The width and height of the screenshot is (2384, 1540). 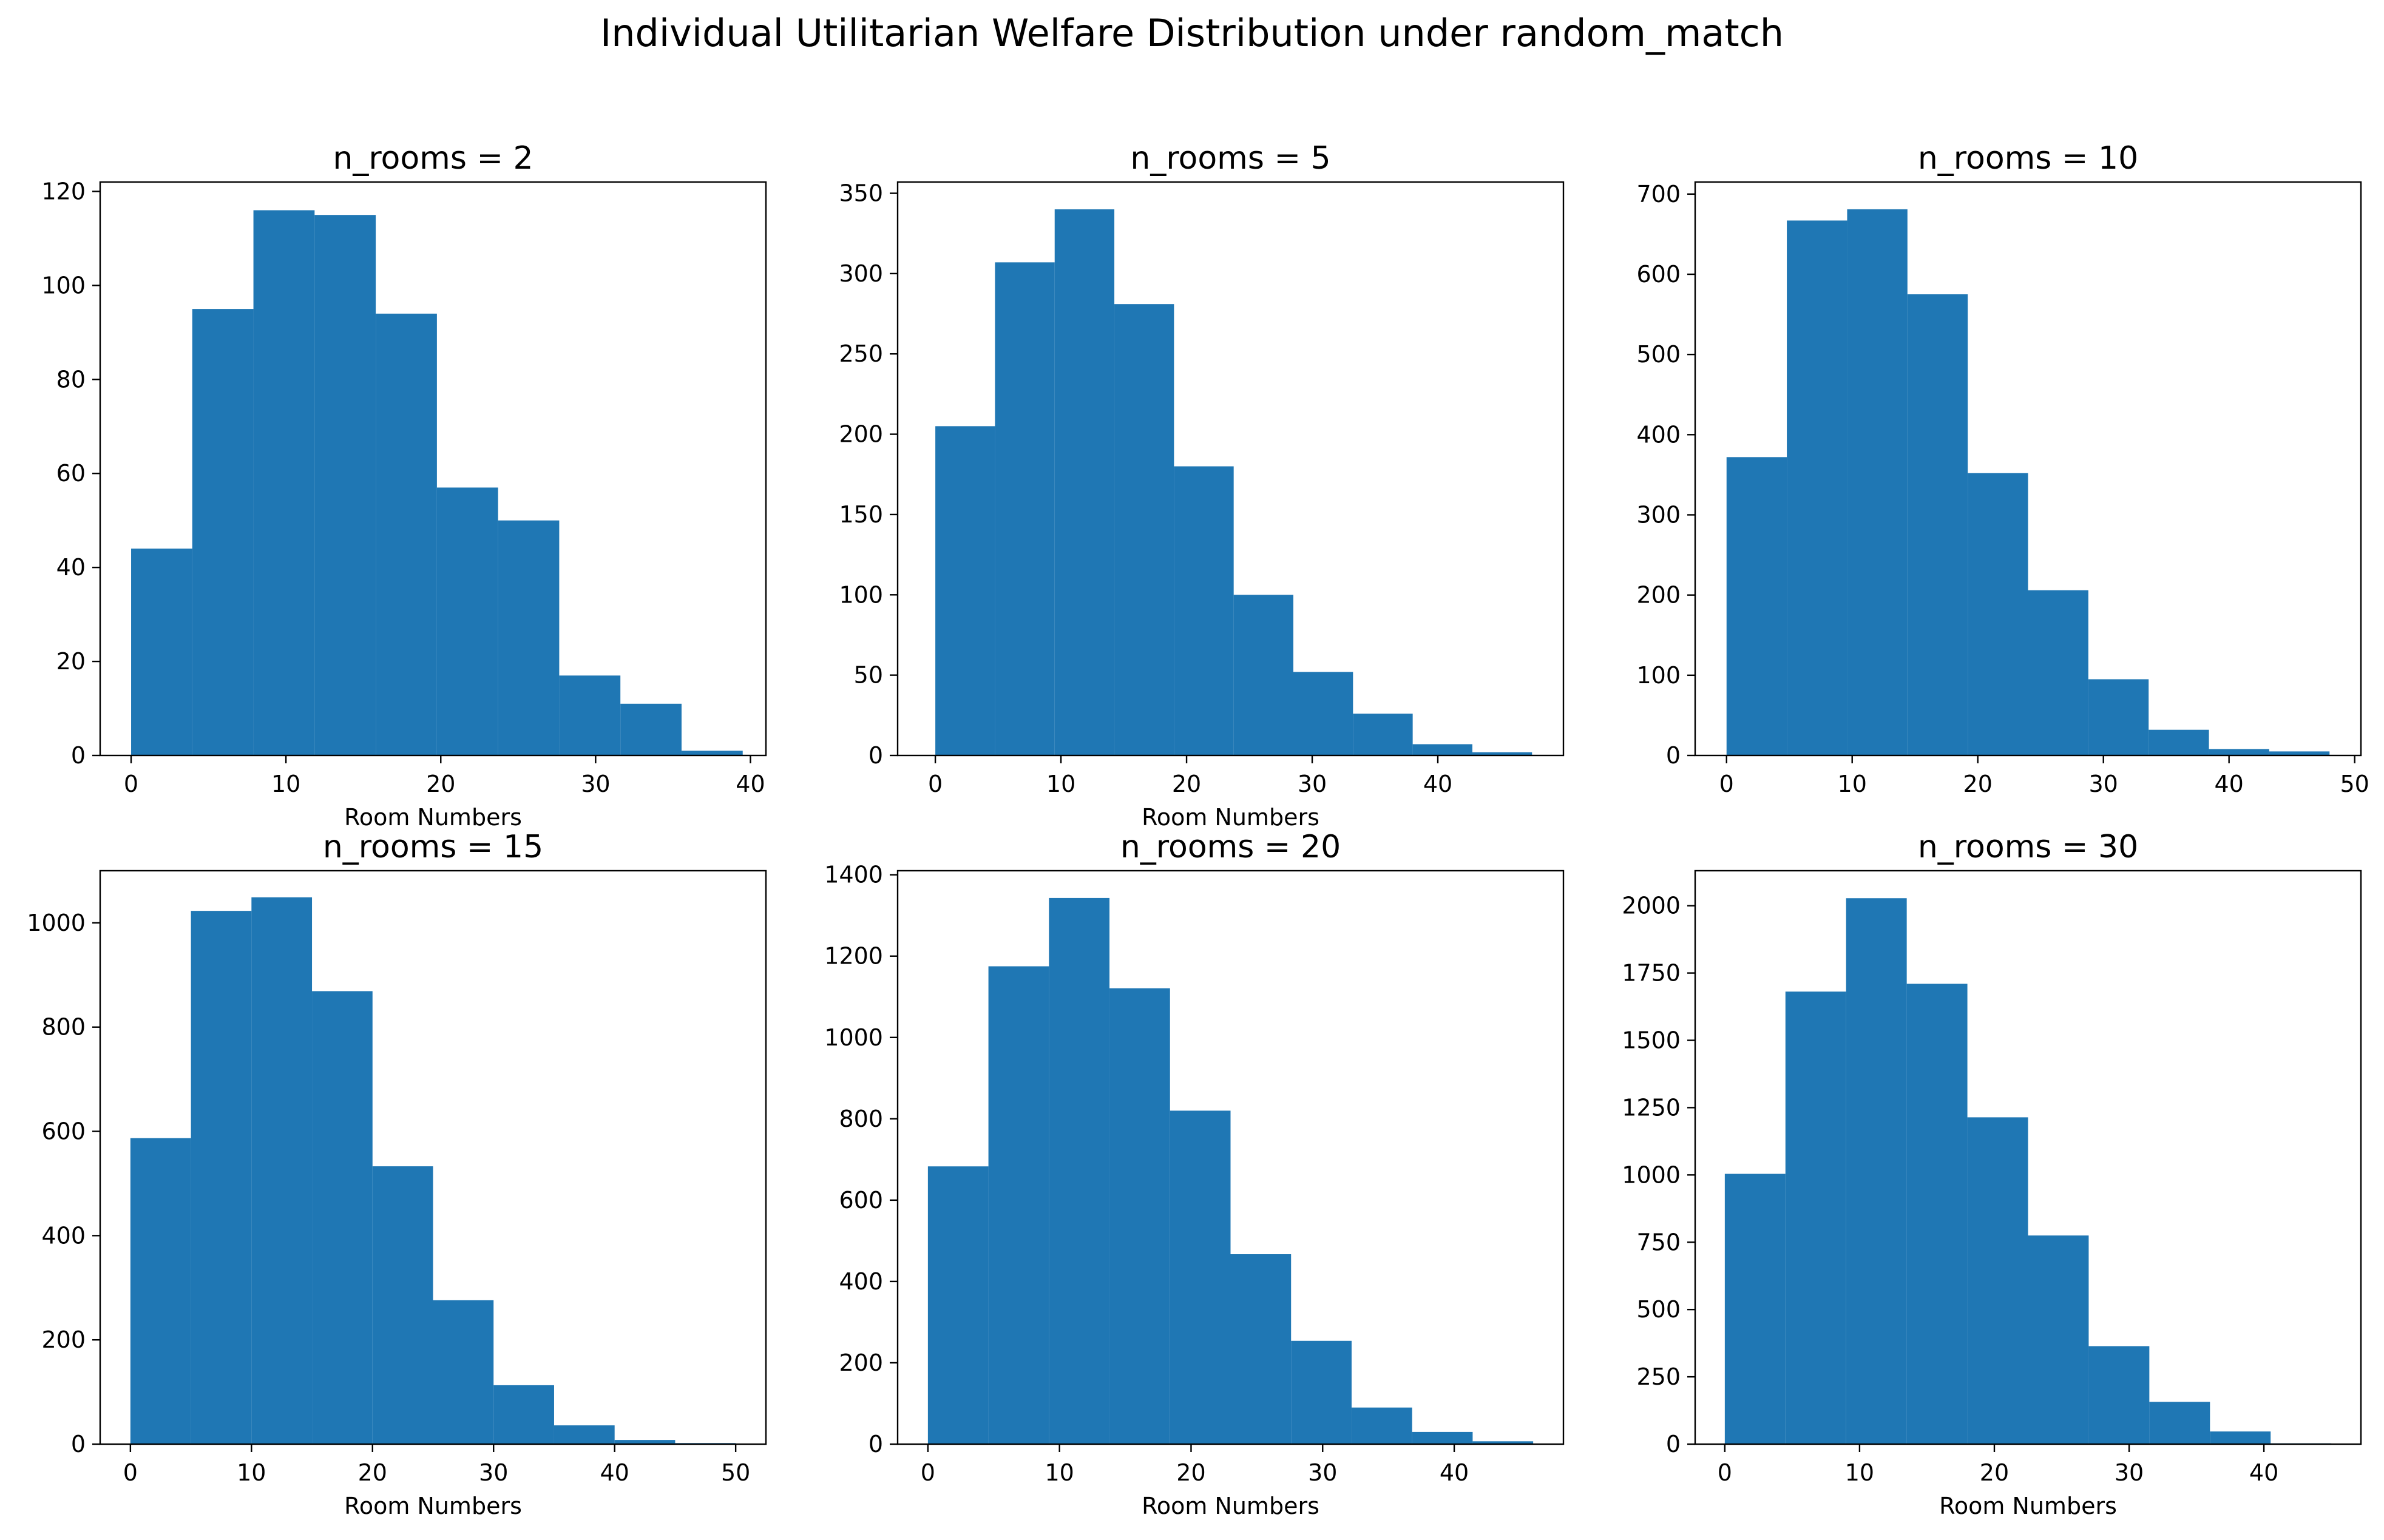 I want to click on y-tick-label: 120, so click(x=63, y=191).